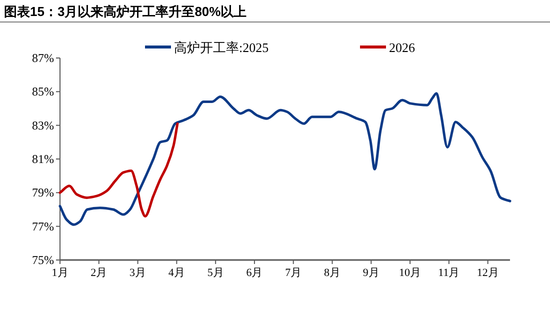 This screenshot has height=319, width=550. Describe the element at coordinates (487, 273) in the screenshot. I see `x-tick-label: 12月` at that location.